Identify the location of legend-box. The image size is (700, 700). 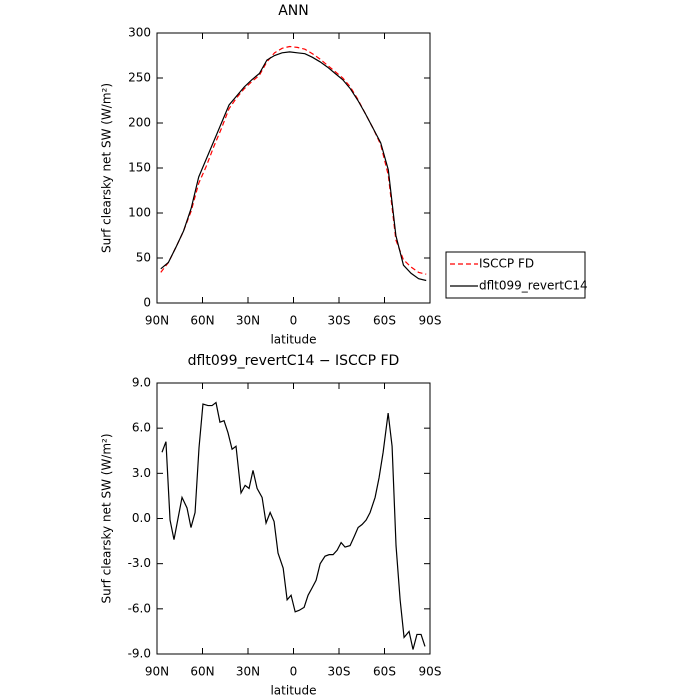
(515, 275).